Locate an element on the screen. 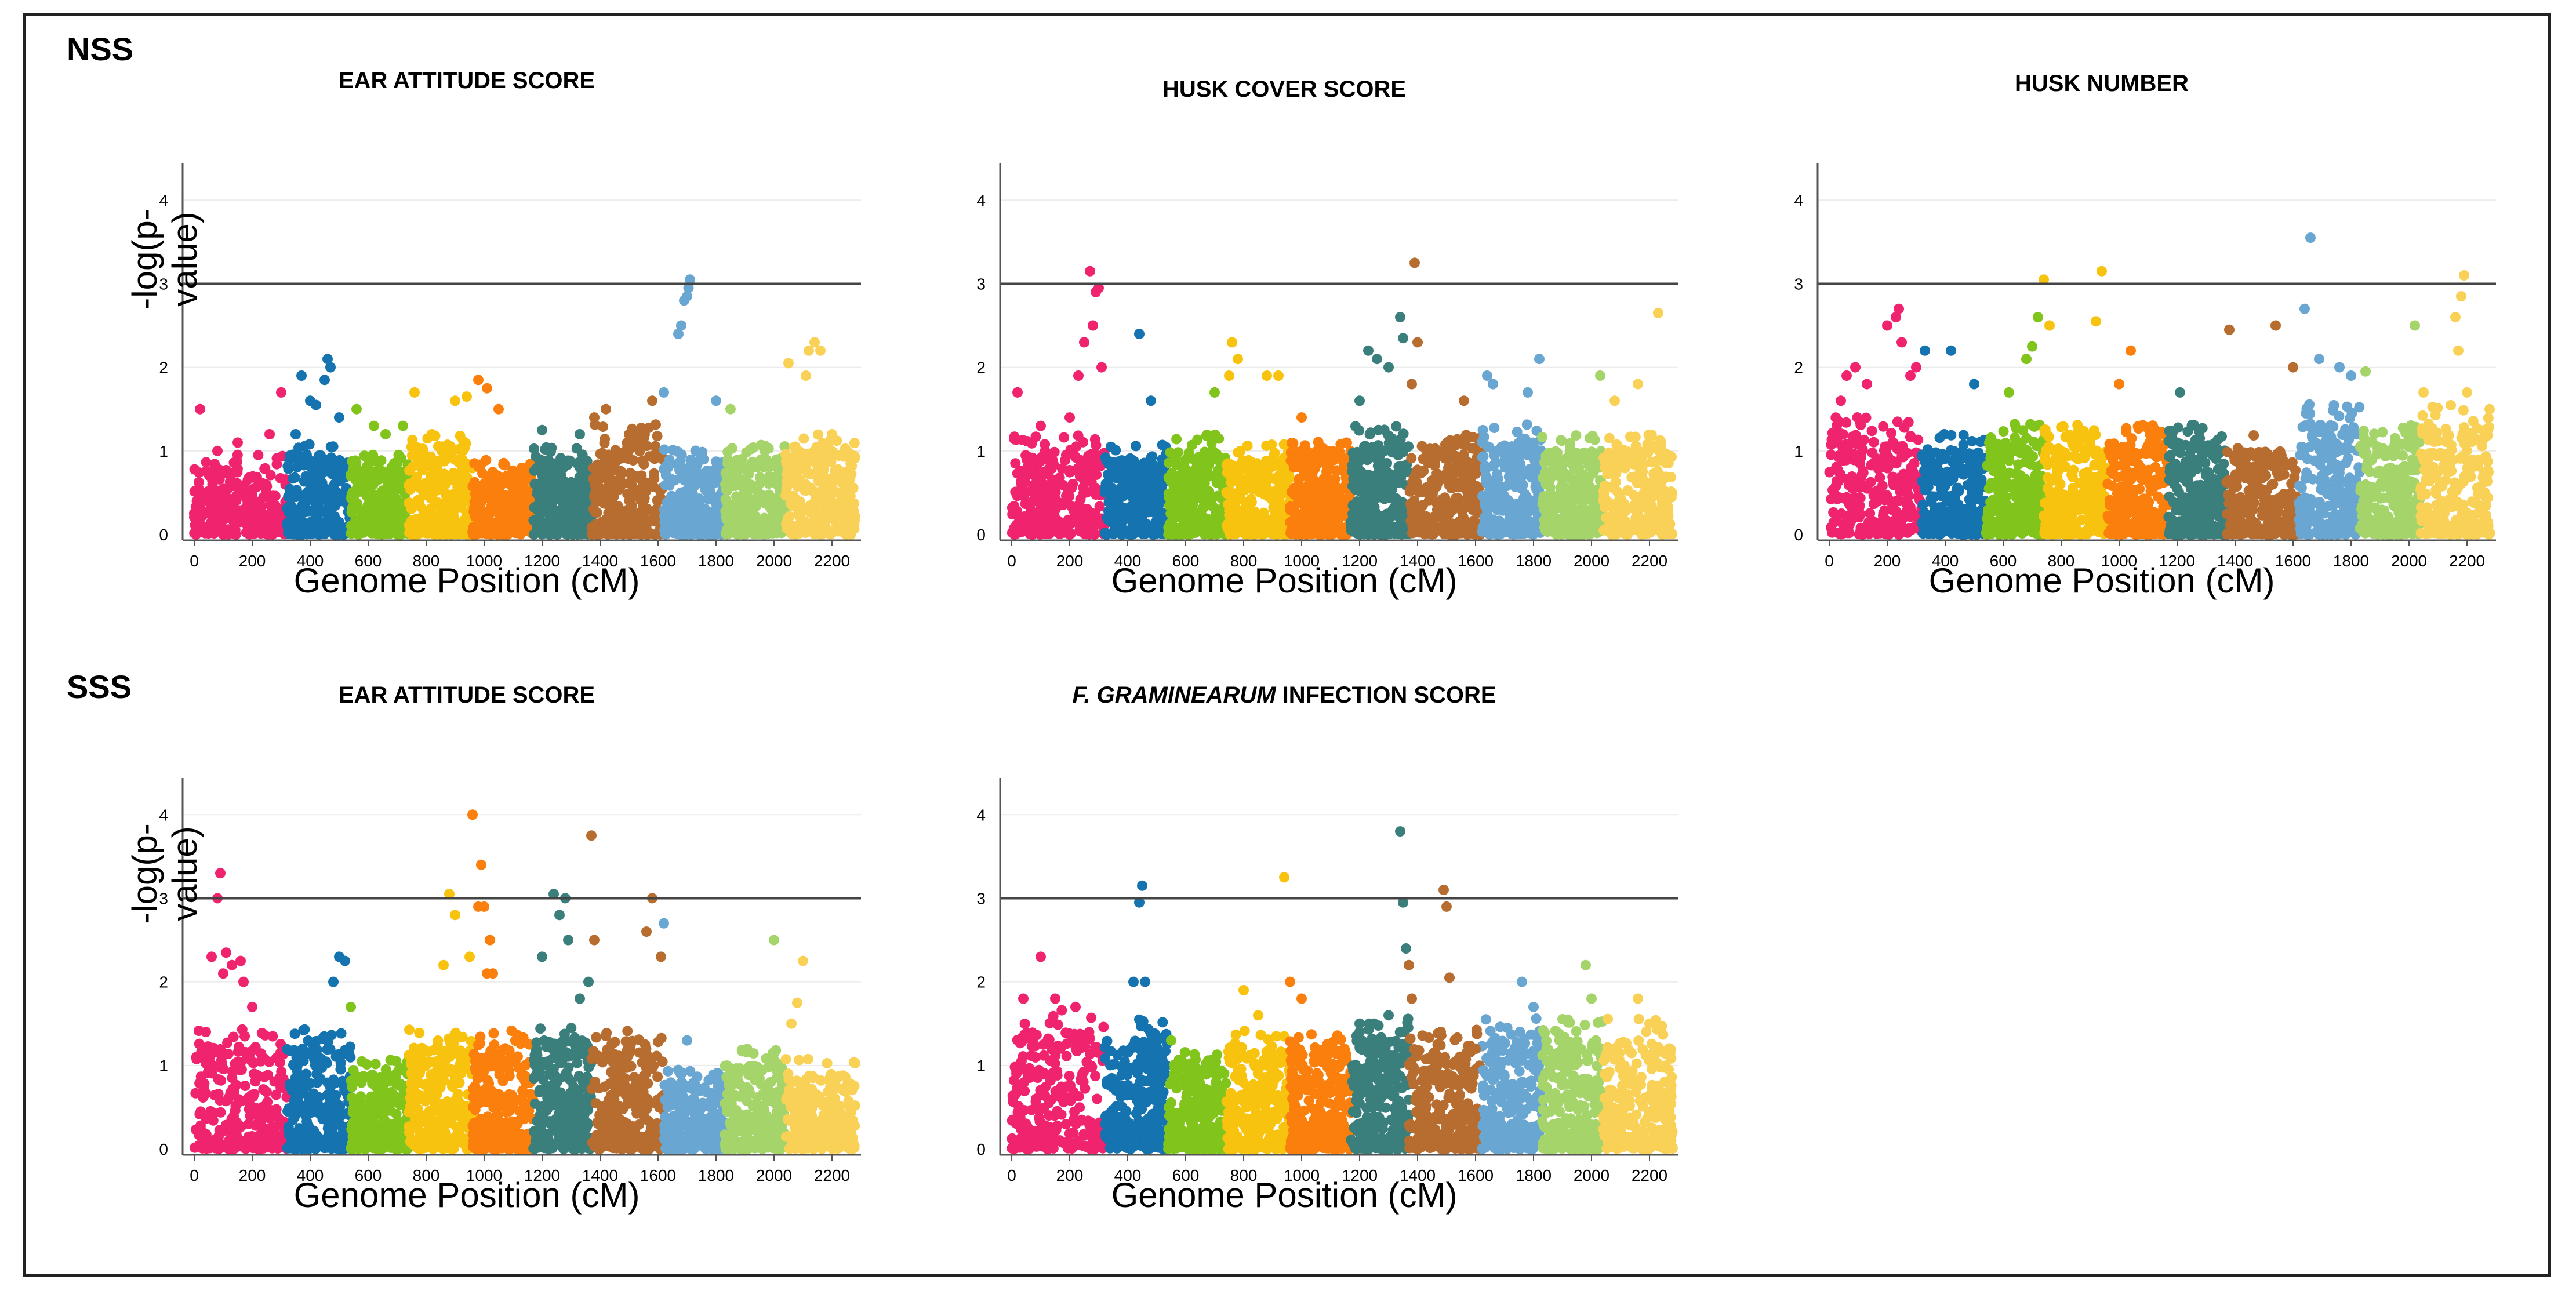 The image size is (2576, 1298). y-axis-label: -log(p-value) is located at coordinates (164, 259).